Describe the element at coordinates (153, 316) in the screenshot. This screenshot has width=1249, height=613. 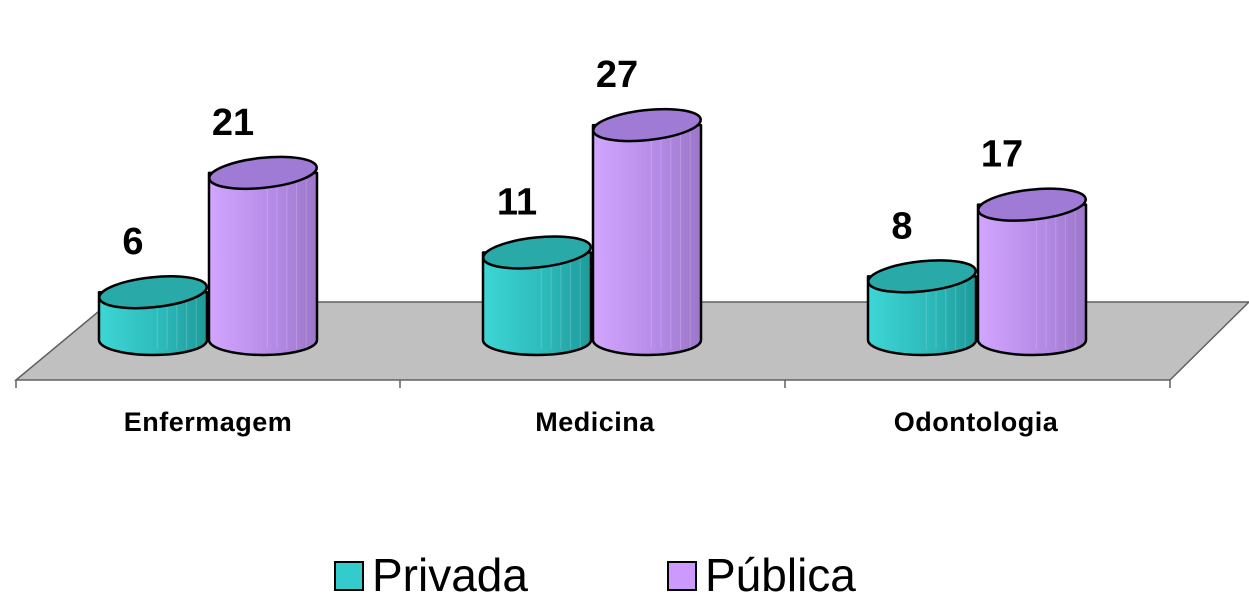
I see `bar-enfermagem-privada` at that location.